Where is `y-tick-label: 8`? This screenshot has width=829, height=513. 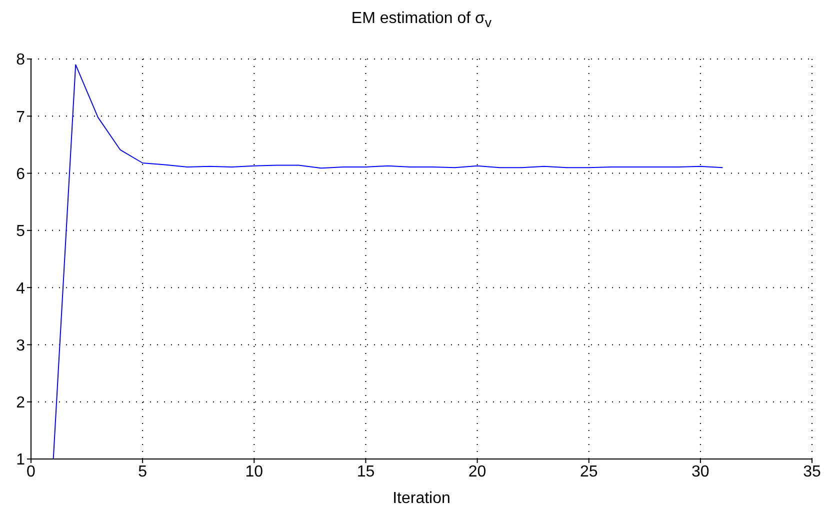 y-tick-label: 8 is located at coordinates (21, 60).